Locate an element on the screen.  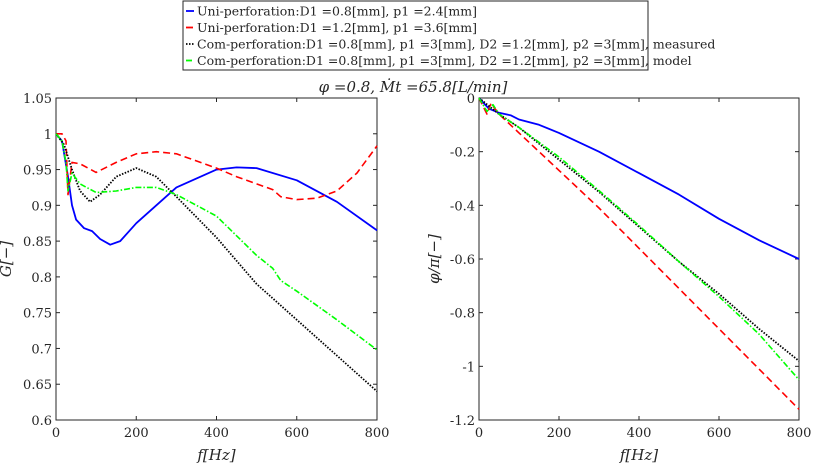
y-tick-label: -0.4 is located at coordinates (462, 206).